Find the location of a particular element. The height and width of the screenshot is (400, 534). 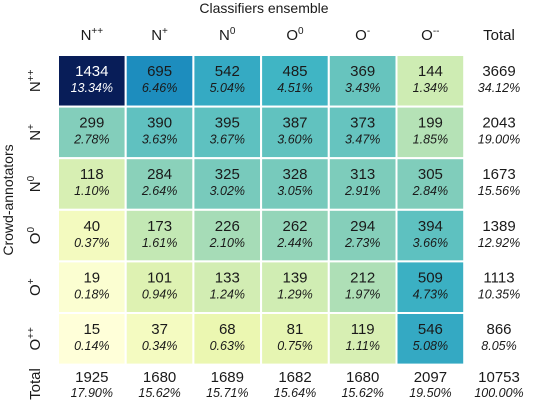

cell-value-1-4: 373 is located at coordinates (362, 123).